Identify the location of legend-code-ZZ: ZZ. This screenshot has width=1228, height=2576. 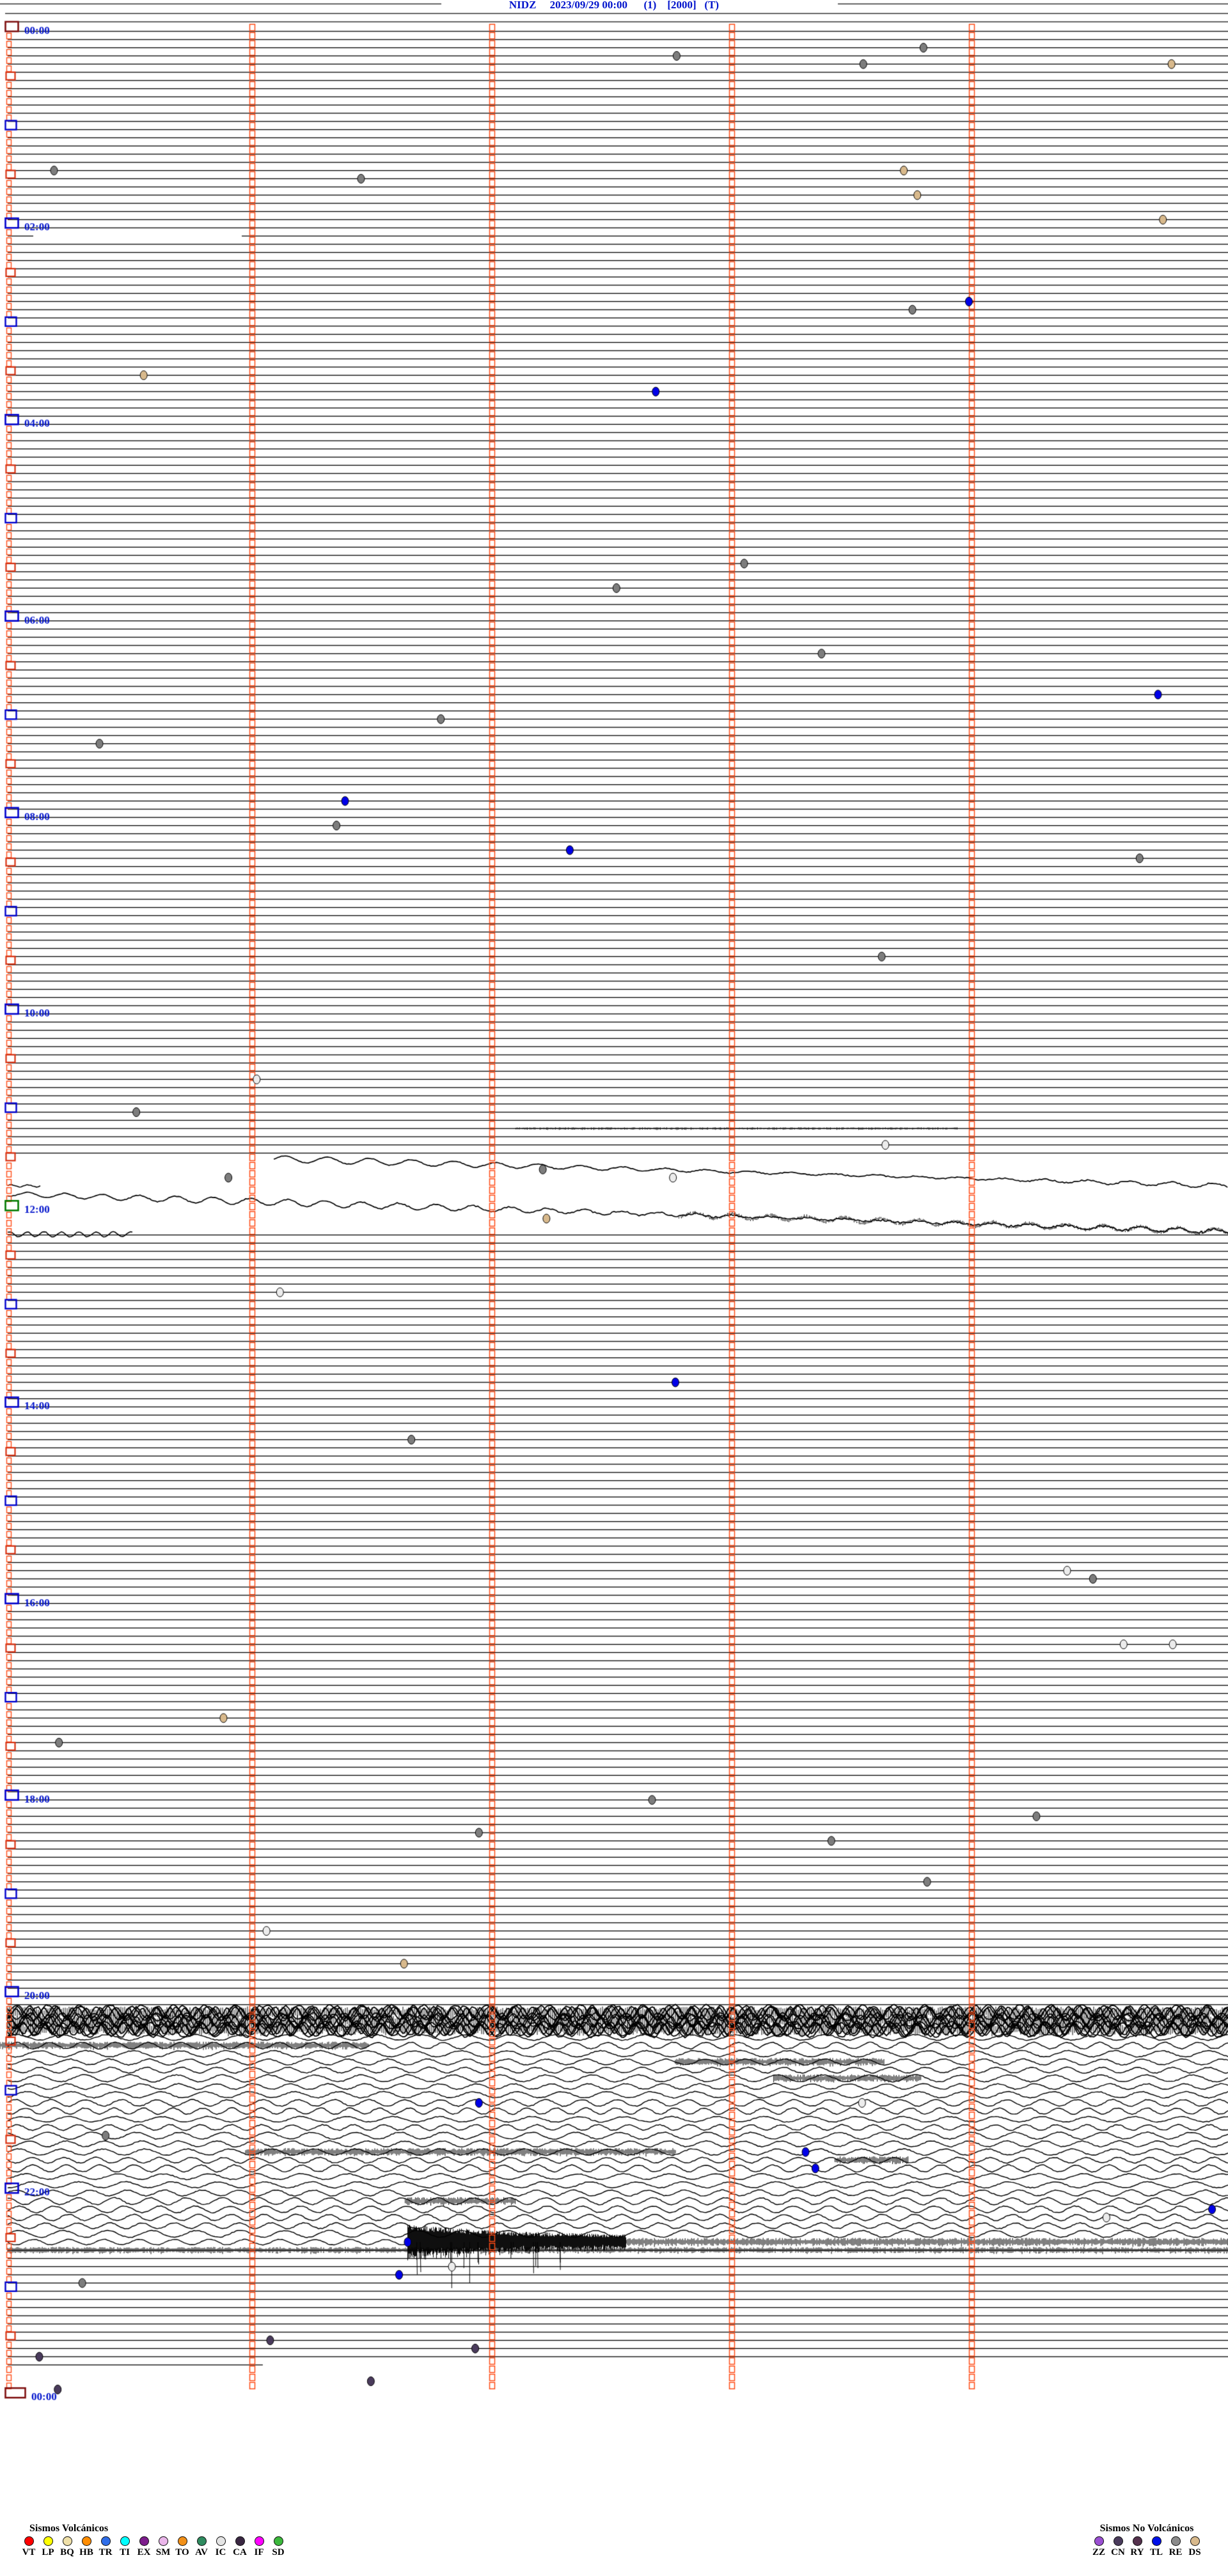
(1098, 2552).